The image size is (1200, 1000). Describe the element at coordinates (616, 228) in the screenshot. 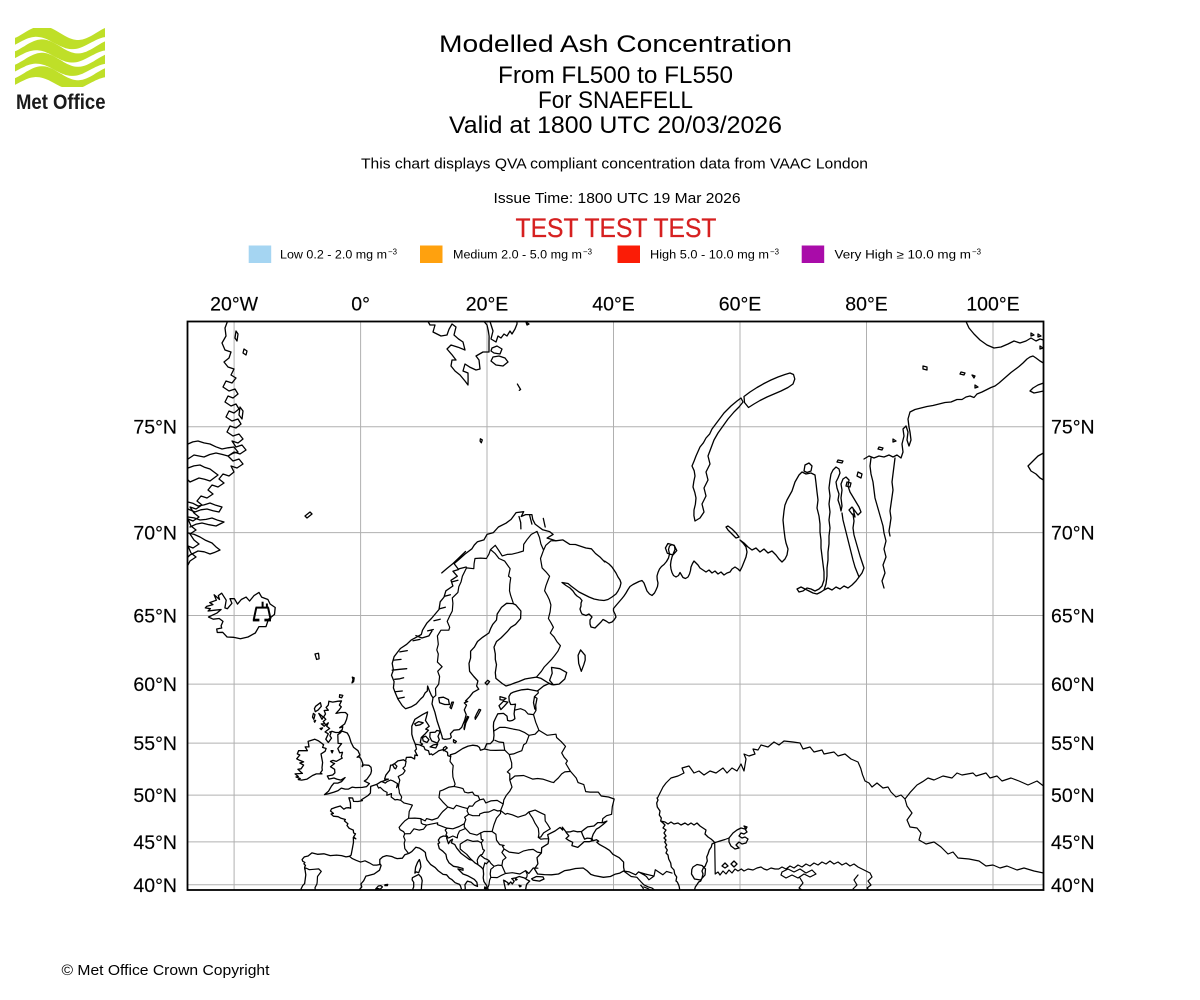

I see `svg-text: TEST TEST TEST` at that location.